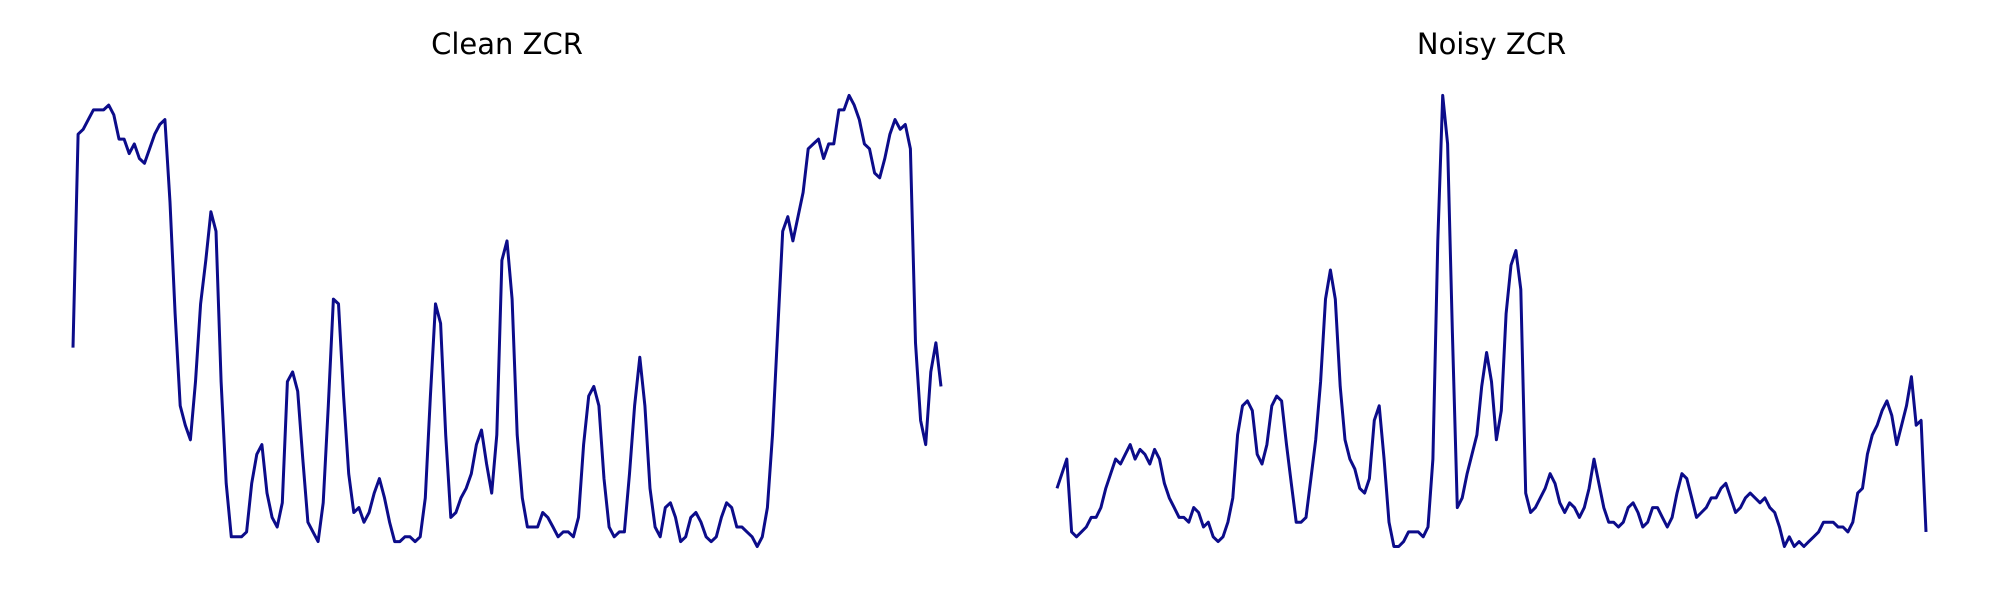 The height and width of the screenshot is (600, 2000). I want to click on chart-title: Clean ZCR, so click(507, 44).